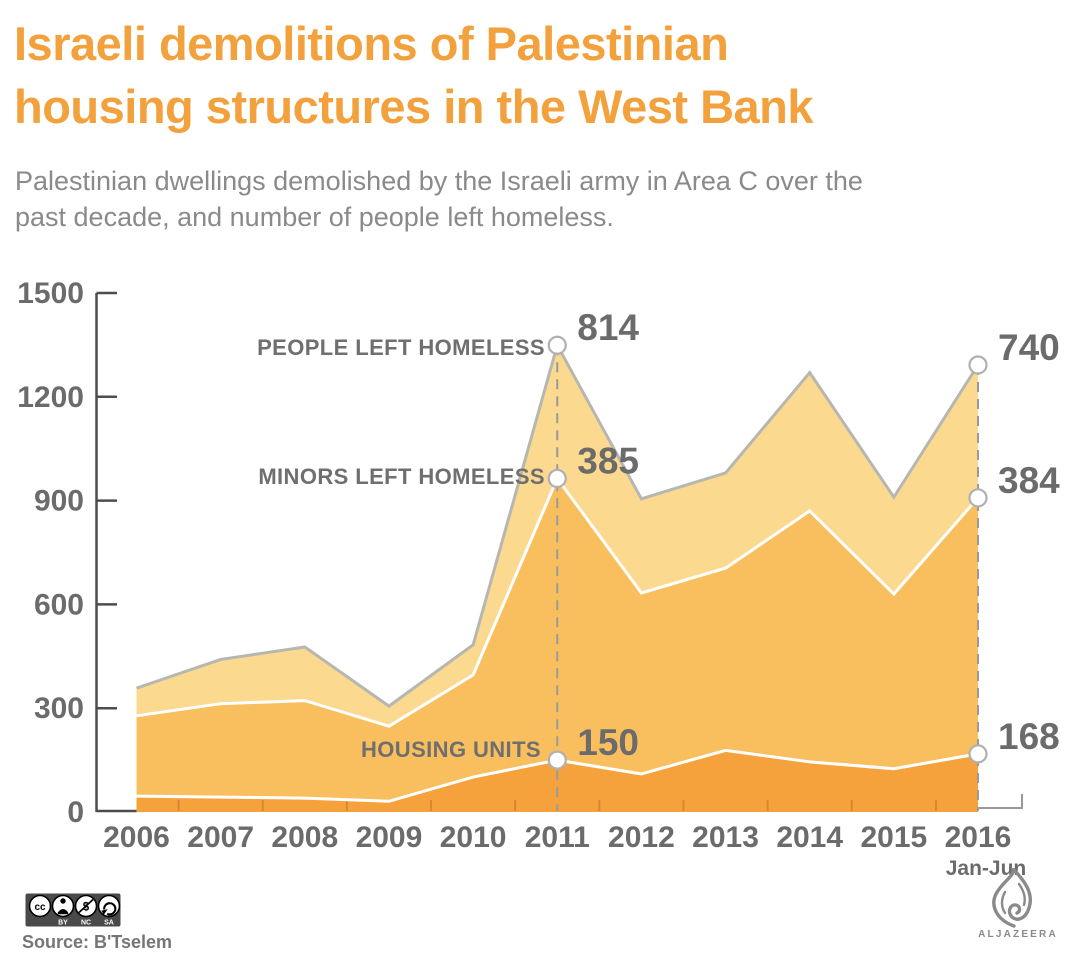  I want to click on area-band-housing-units, so click(557, 781).